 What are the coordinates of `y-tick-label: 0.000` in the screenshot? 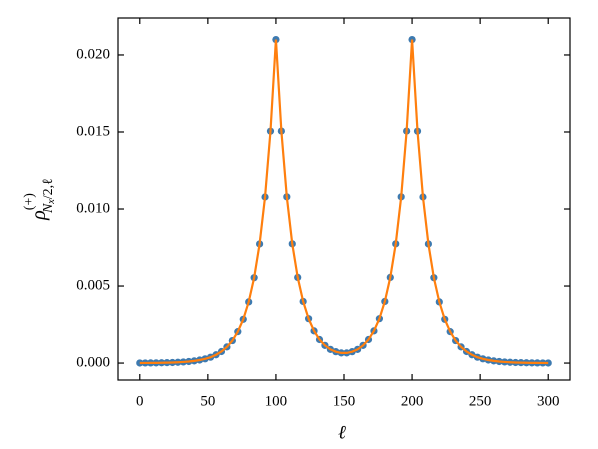 It's located at (93, 362).